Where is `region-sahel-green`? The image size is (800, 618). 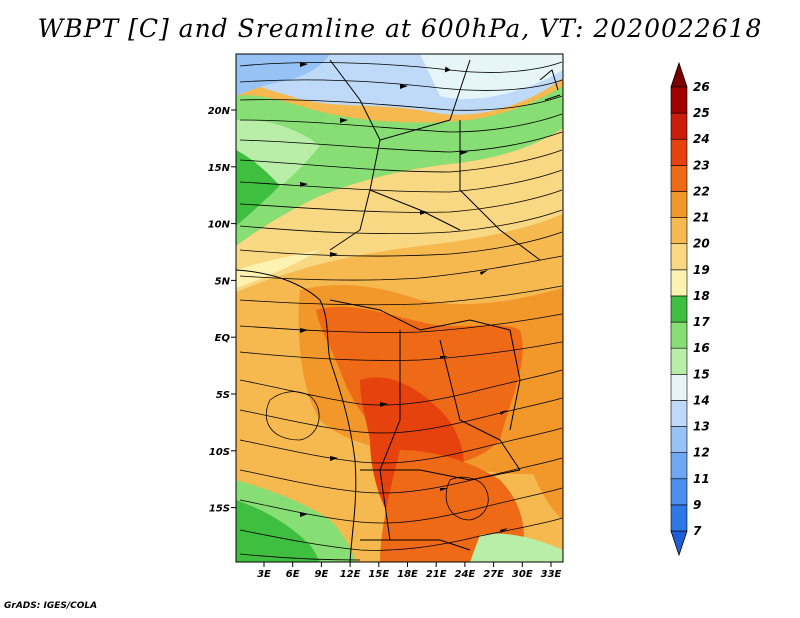
region-sahel-green is located at coordinates (399, 166).